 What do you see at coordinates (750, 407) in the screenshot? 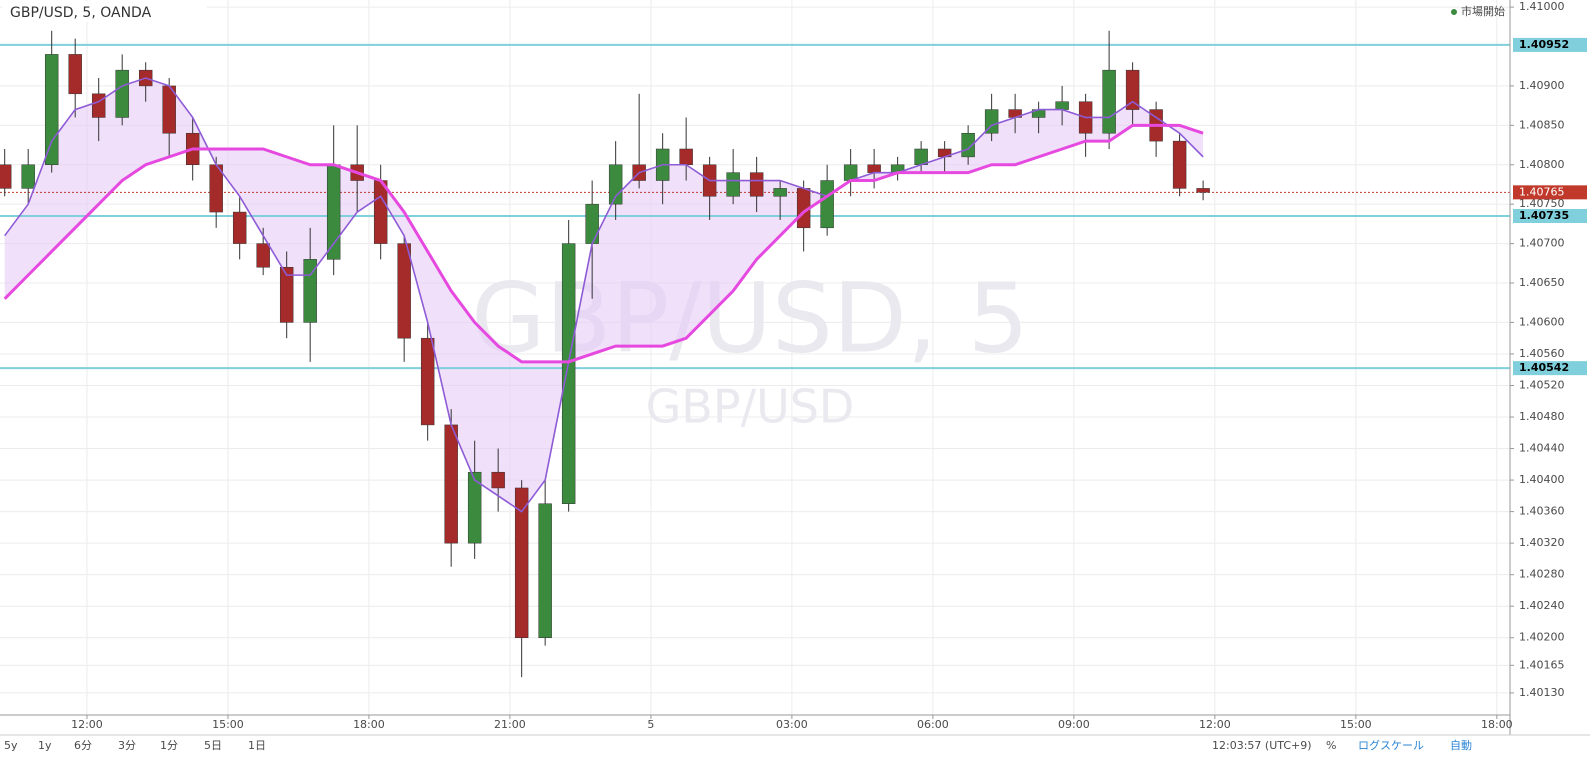
I see `watermark-sub: GBP/USD` at bounding box center [750, 407].